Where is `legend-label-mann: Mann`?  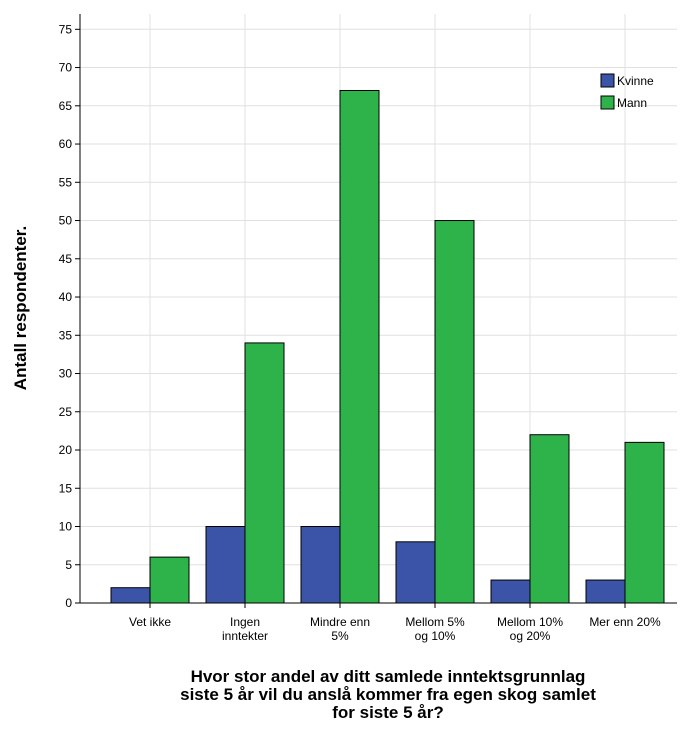
legend-label-mann: Mann is located at coordinates (632, 103).